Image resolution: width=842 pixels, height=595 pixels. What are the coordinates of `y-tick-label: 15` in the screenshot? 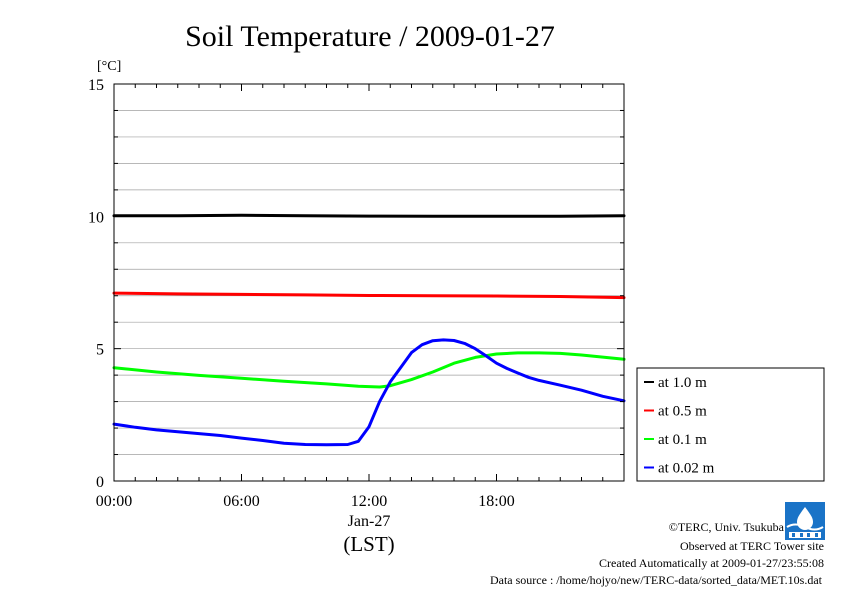 It's located at (96, 85).